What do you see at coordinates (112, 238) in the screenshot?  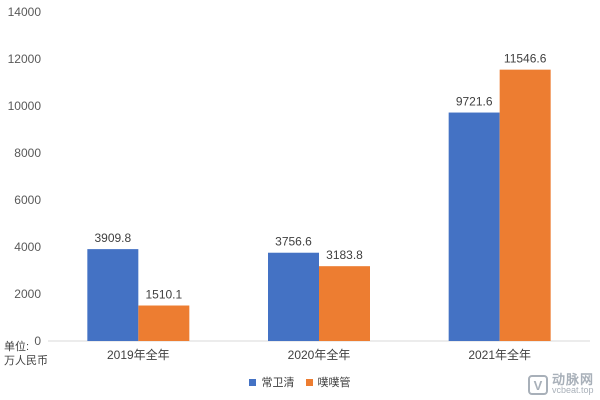 I see `data-label-series-1-1: 3909.8` at bounding box center [112, 238].